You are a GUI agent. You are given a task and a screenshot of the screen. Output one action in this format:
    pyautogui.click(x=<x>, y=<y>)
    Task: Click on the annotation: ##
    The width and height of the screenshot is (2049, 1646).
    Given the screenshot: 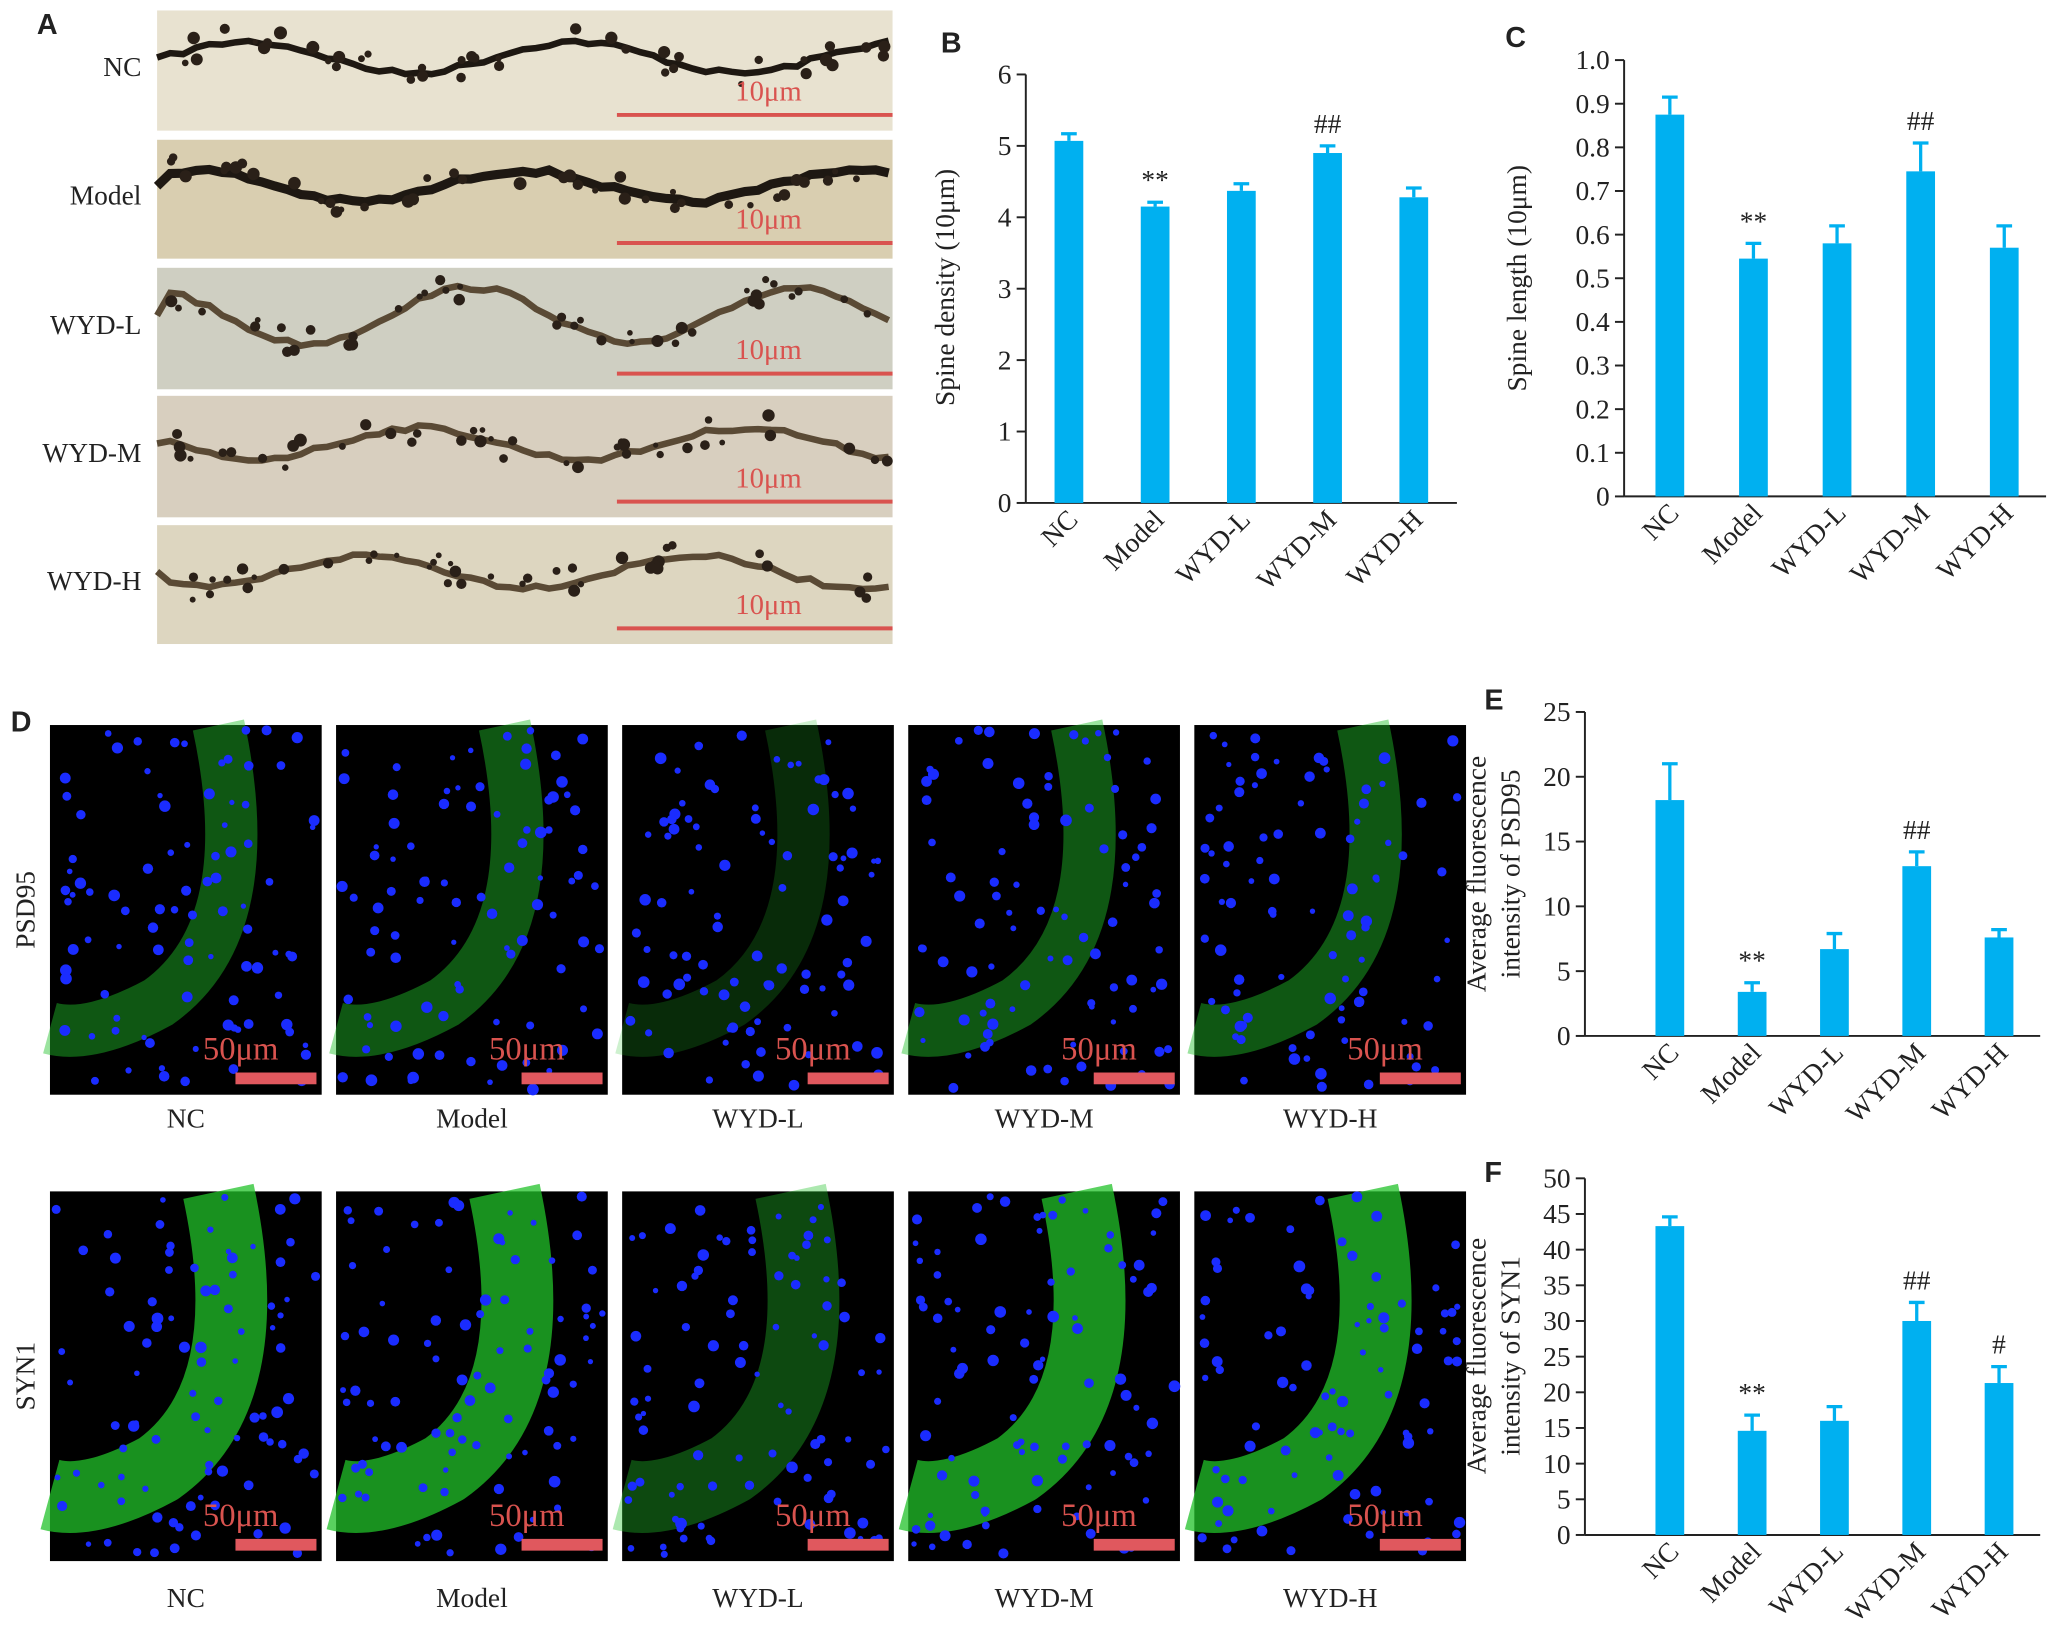 What is the action you would take?
    pyautogui.click(x=1921, y=121)
    